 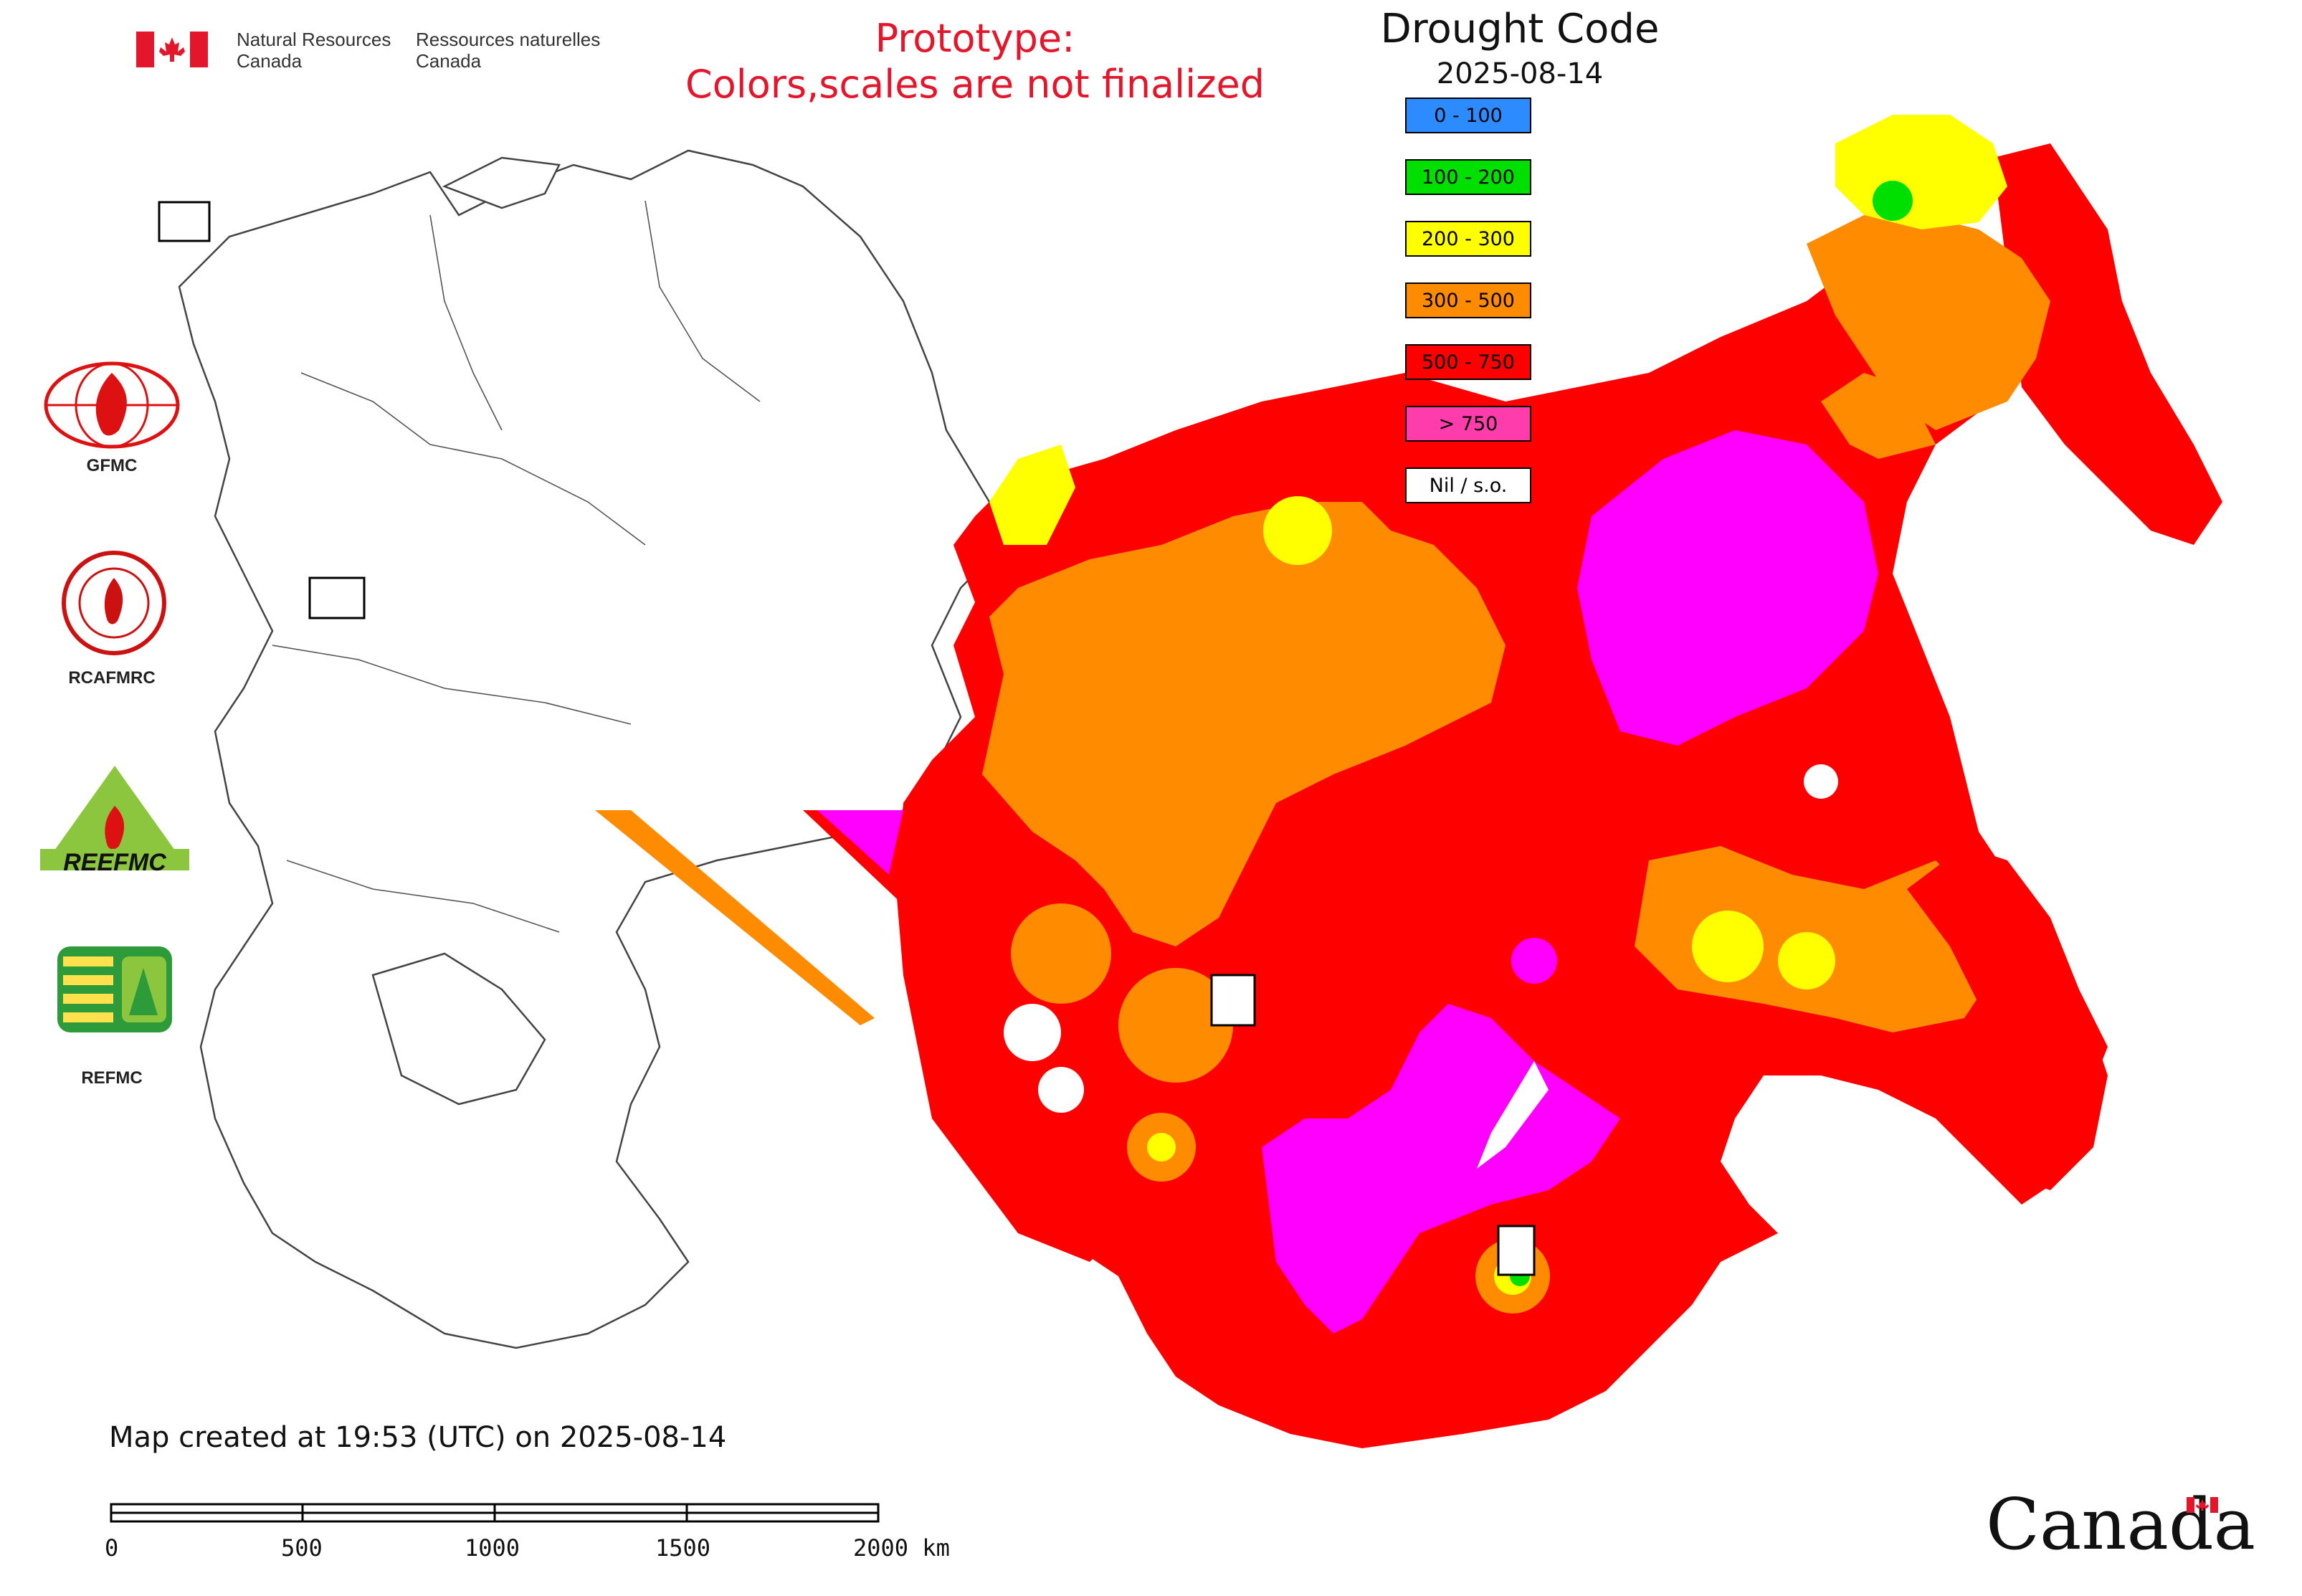 What do you see at coordinates (114, 989) in the screenshot?
I see `refmc-sigma-icon` at bounding box center [114, 989].